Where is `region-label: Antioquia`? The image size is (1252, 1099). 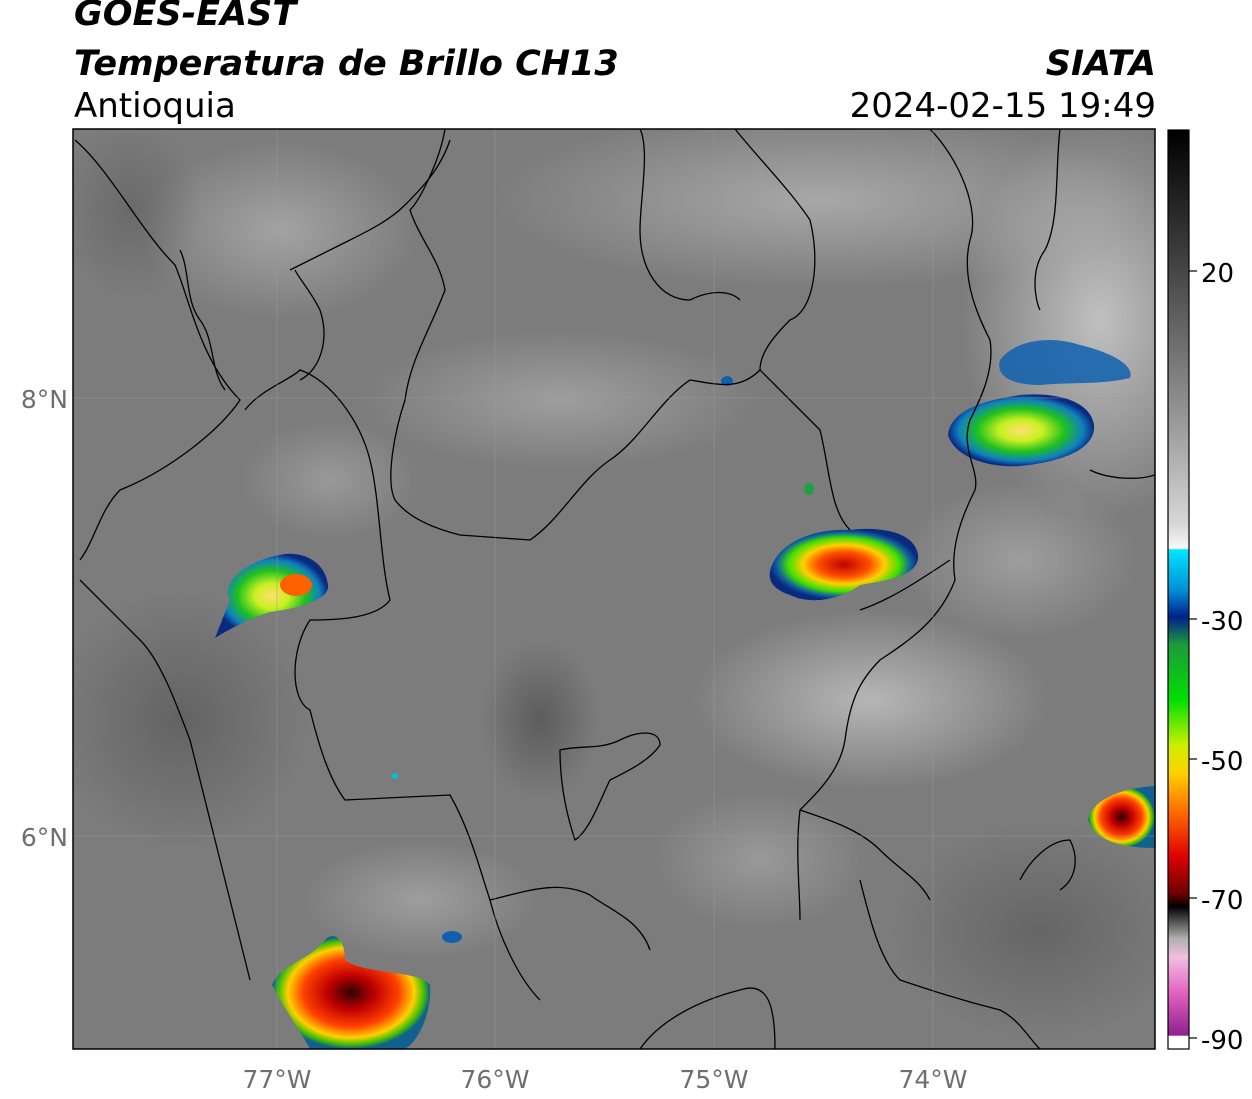
region-label: Antioquia is located at coordinates (155, 106).